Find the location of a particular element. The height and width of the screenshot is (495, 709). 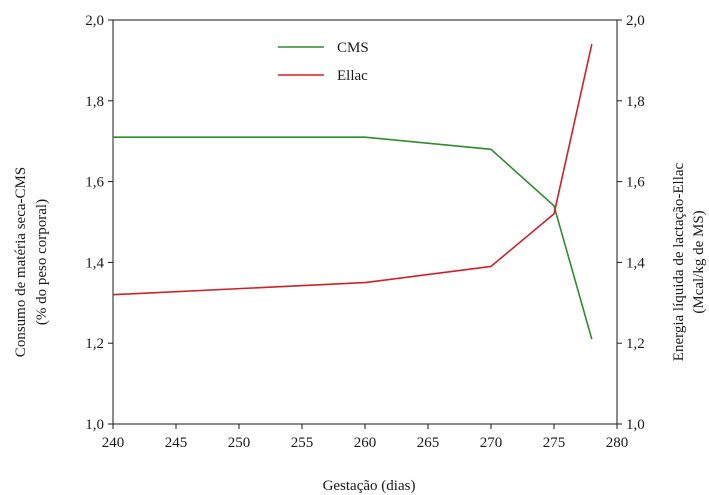

y-left-tick-label: 1,0 is located at coordinates (94, 425).